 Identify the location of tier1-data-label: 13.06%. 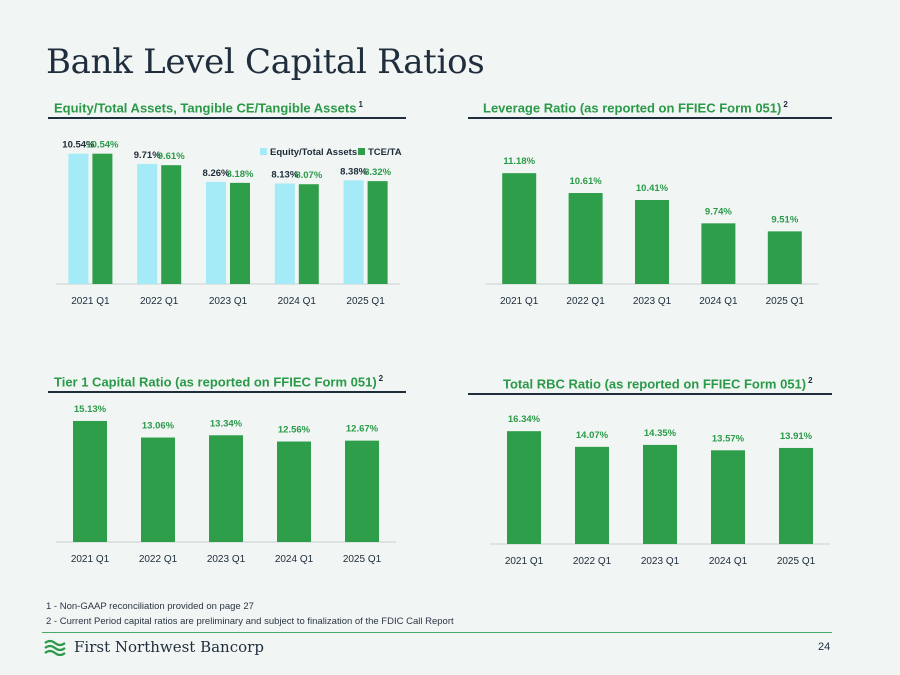
(158, 426).